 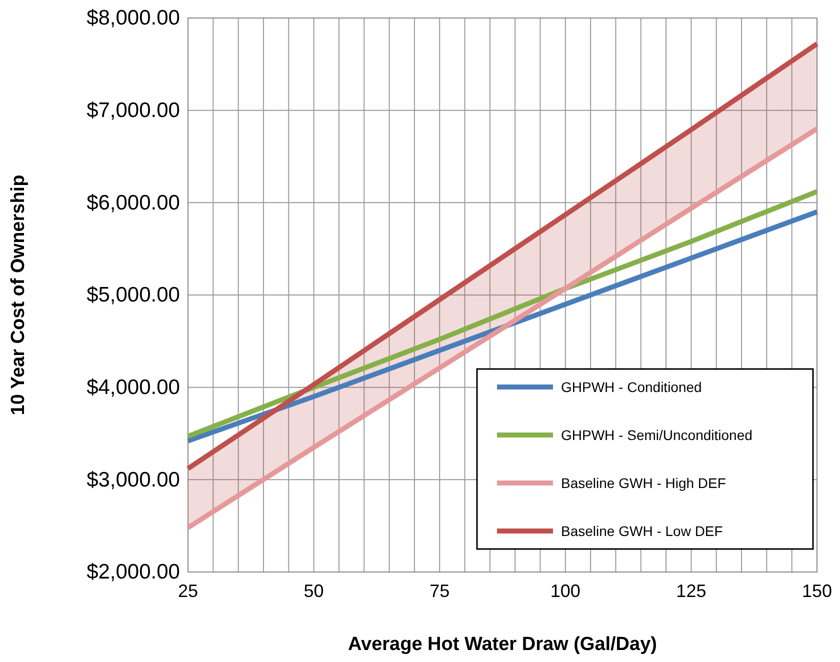 I want to click on y-tick-label: $3,000.00, so click(x=133, y=480).